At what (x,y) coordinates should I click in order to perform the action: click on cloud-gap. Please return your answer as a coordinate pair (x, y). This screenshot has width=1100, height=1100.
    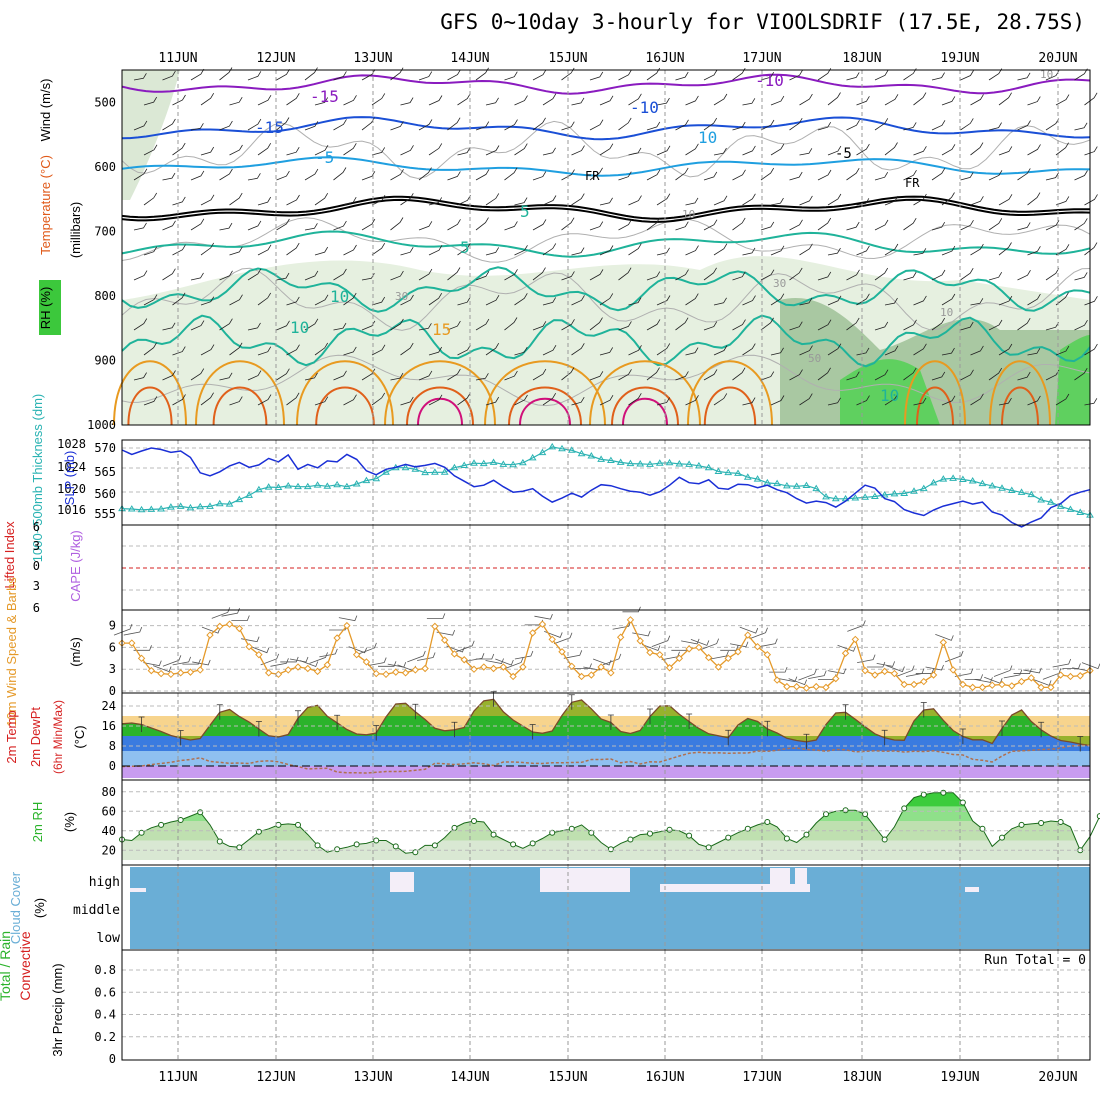
    Looking at the image, I should click on (972, 889).